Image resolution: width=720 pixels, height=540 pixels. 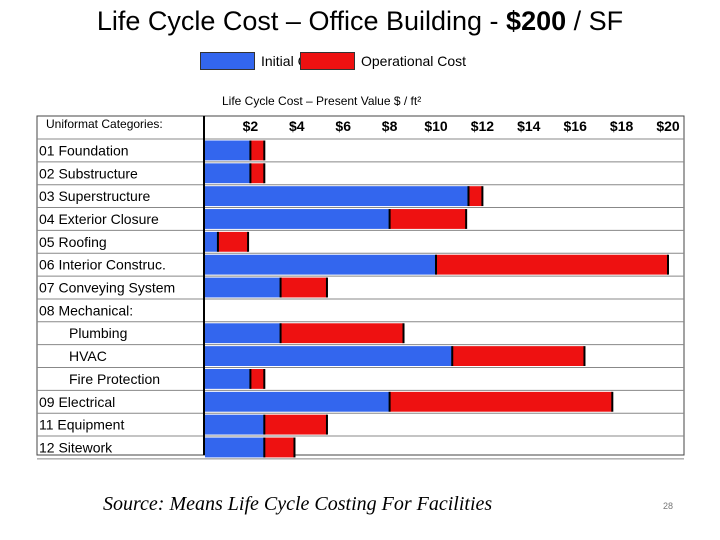 I want to click on legend-label-operational: Operational Cost, so click(x=414, y=61).